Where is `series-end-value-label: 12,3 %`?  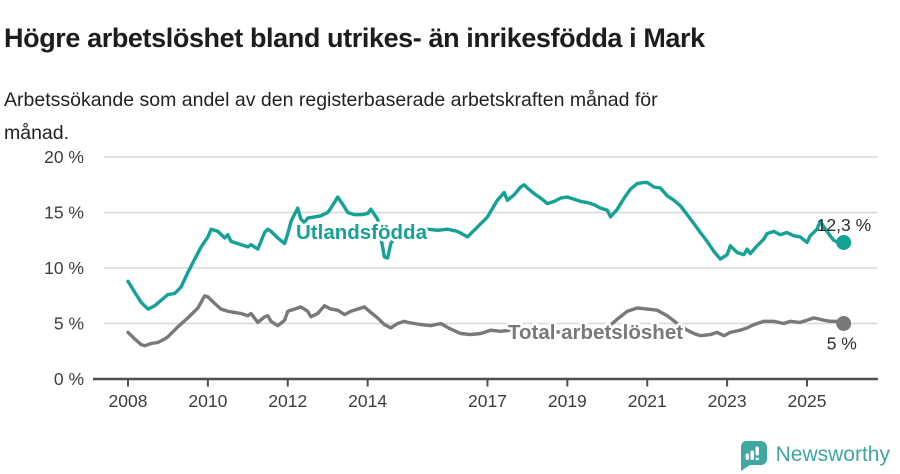 series-end-value-label: 12,3 % is located at coordinates (844, 225).